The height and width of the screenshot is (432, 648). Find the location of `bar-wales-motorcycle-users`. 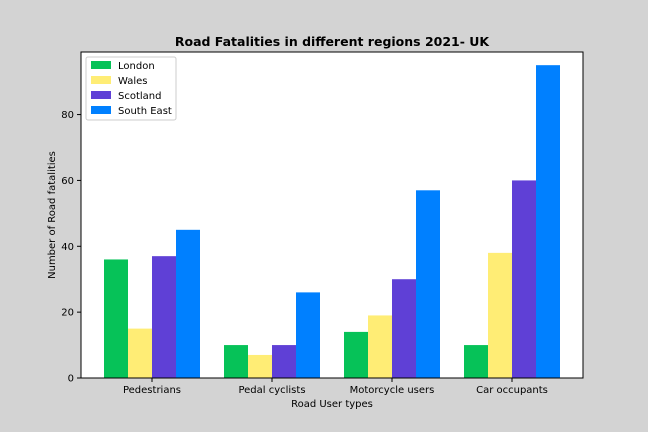

bar-wales-motorcycle-users is located at coordinates (380, 346).